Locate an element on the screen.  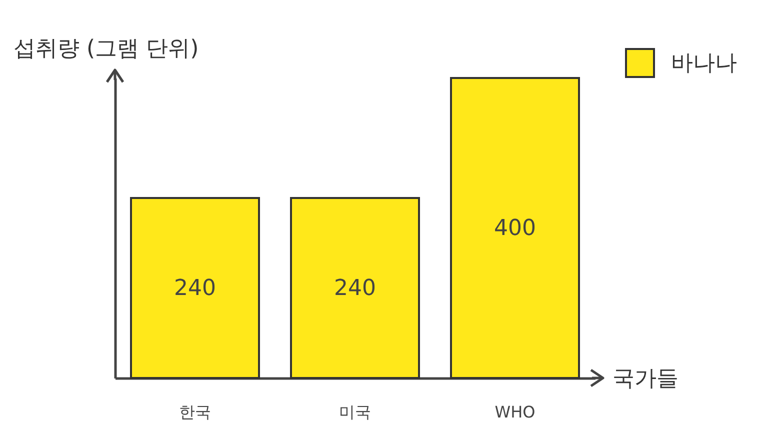
y-axis-title: 섭취량 (그램 단위) is located at coordinates (106, 49).